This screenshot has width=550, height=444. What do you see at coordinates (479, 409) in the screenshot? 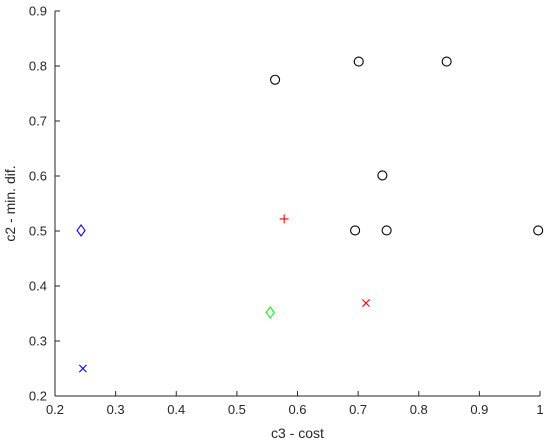
I see `x-tick-label: 0.9` at bounding box center [479, 409].